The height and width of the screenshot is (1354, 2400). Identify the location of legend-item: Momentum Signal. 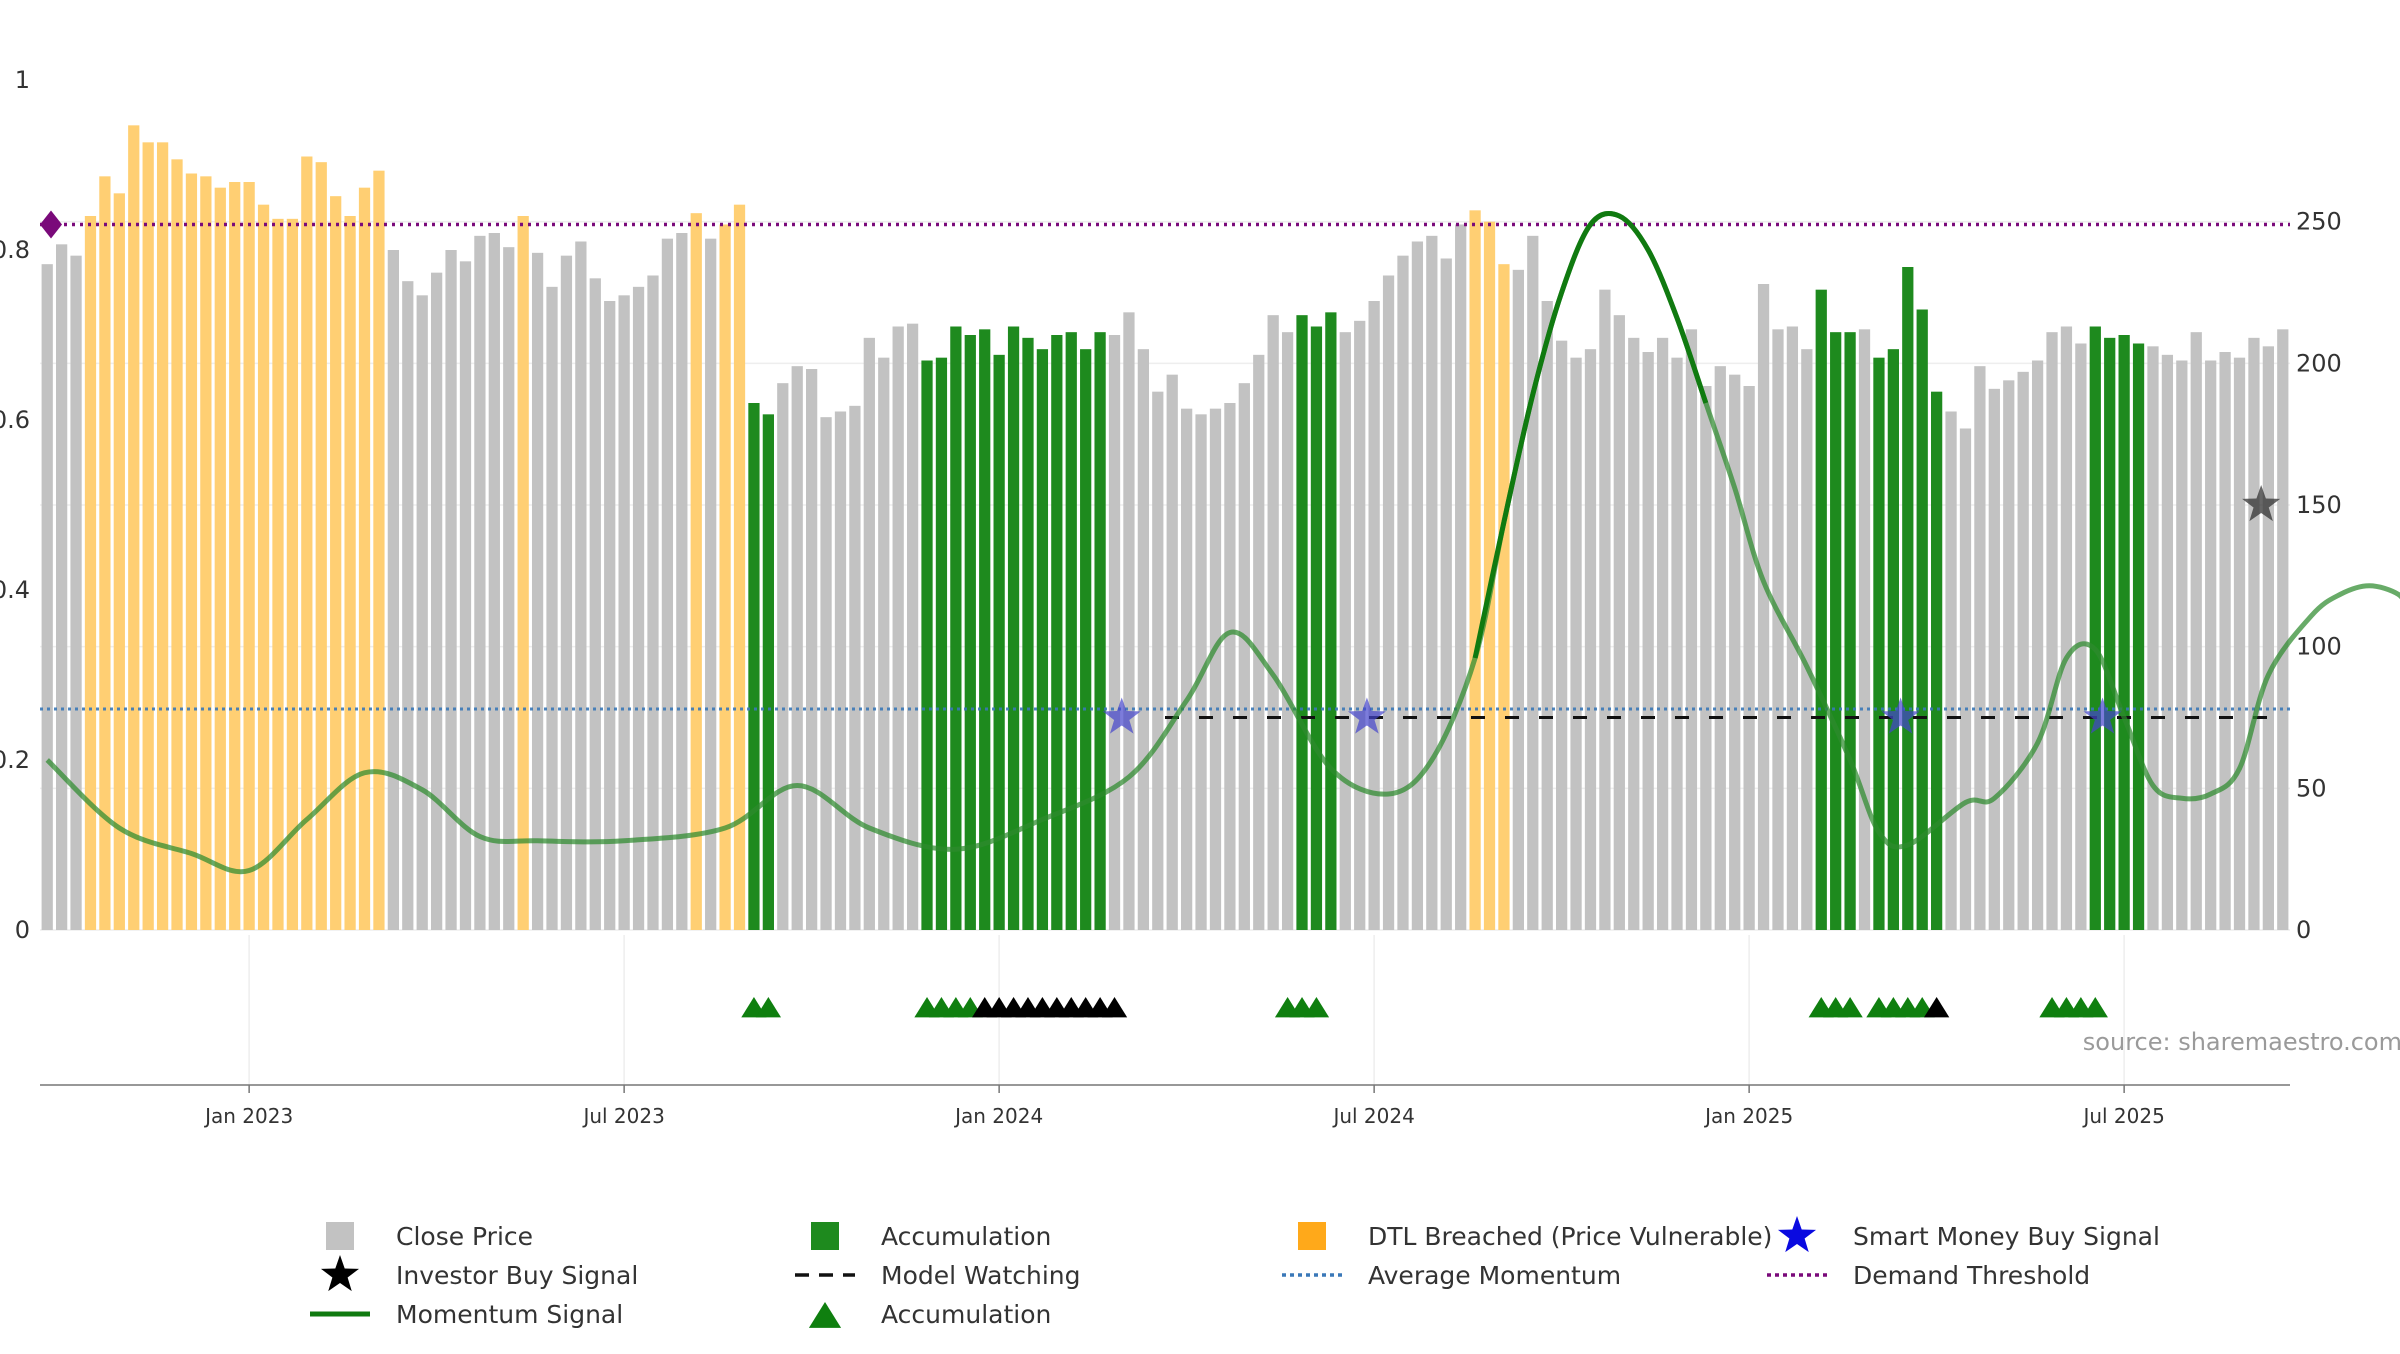
(466, 1314).